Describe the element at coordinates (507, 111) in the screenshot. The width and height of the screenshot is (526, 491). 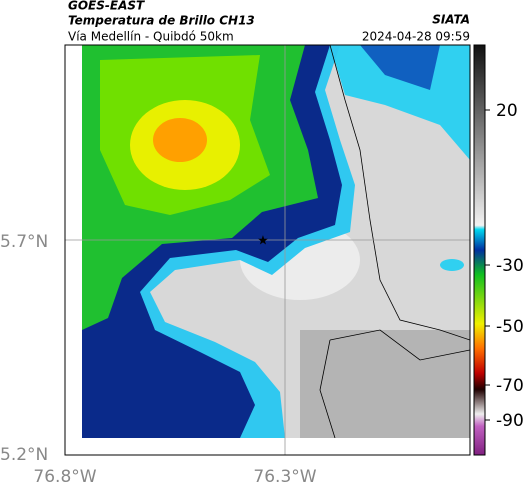
I see `colorbar-label: 20` at that location.